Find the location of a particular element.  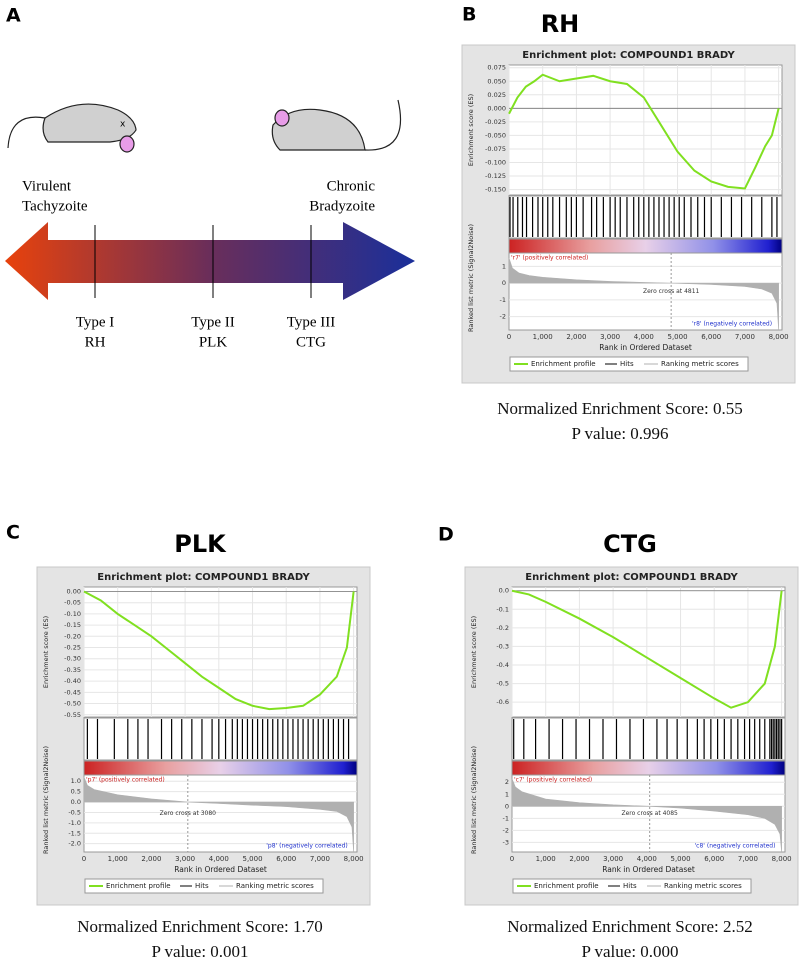

type-name: Type II is located at coordinates (213, 322).